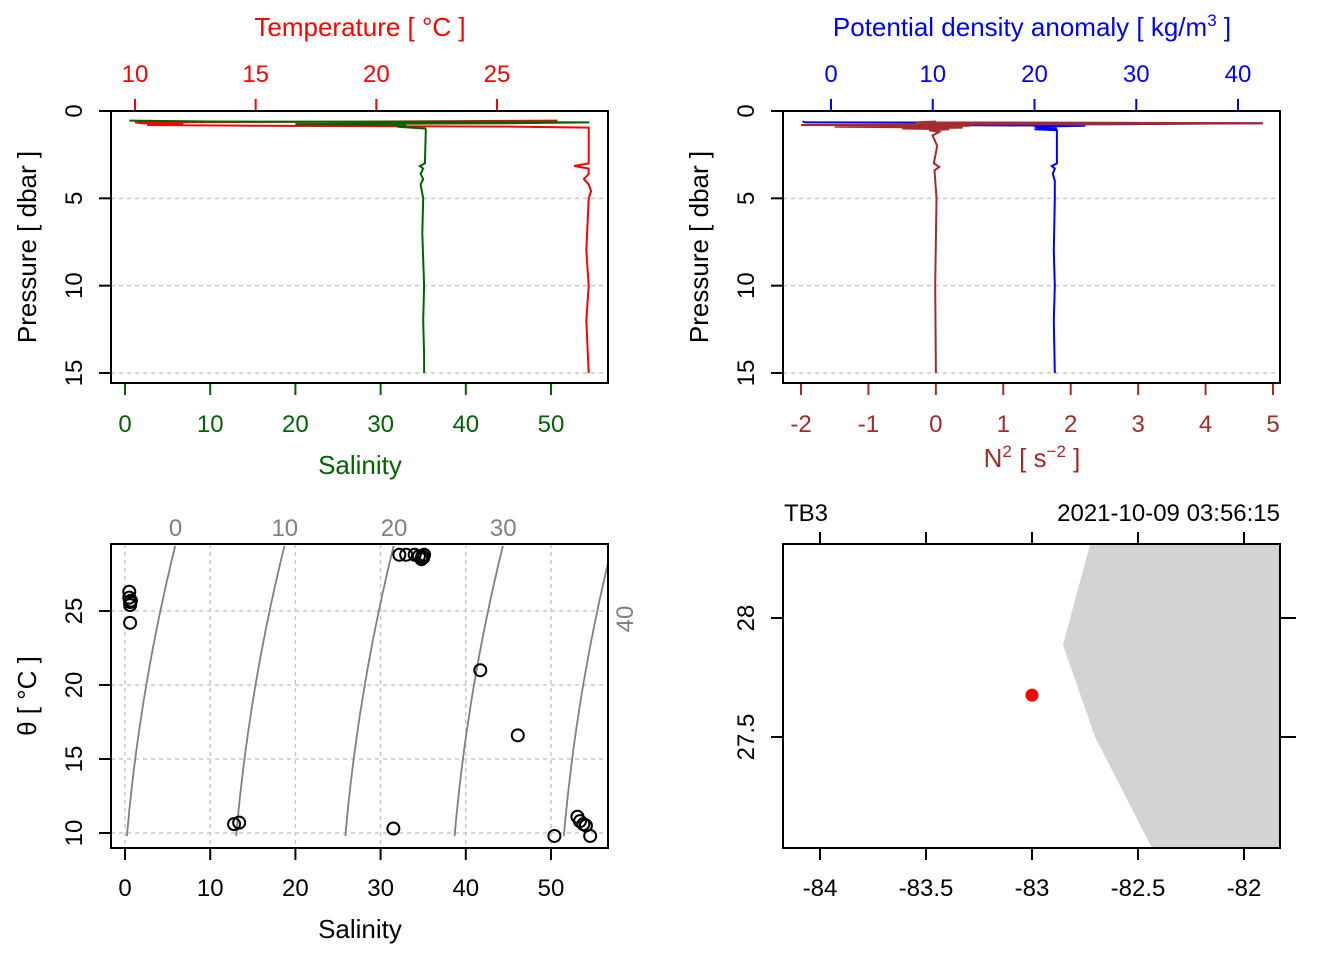  Describe the element at coordinates (551, 888) in the screenshot. I see `x-tick-label: 50` at that location.